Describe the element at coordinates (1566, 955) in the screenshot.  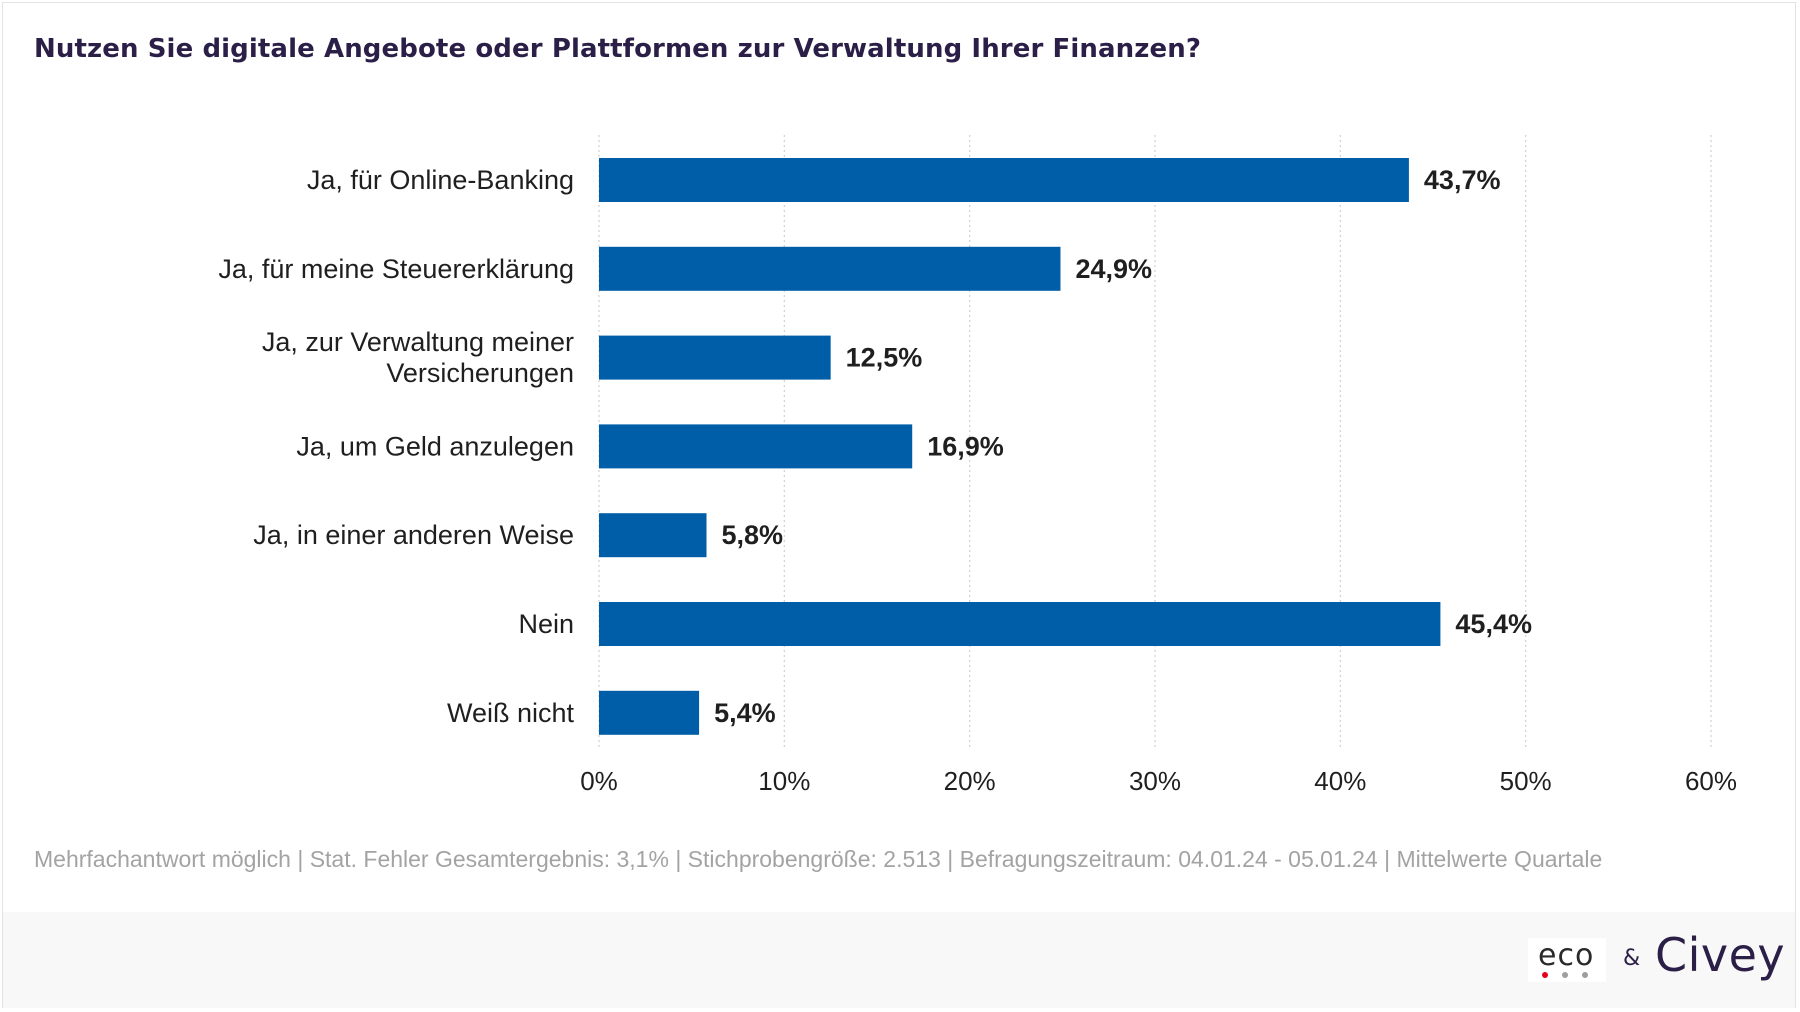
I see `eco-logo-text: eco` at that location.